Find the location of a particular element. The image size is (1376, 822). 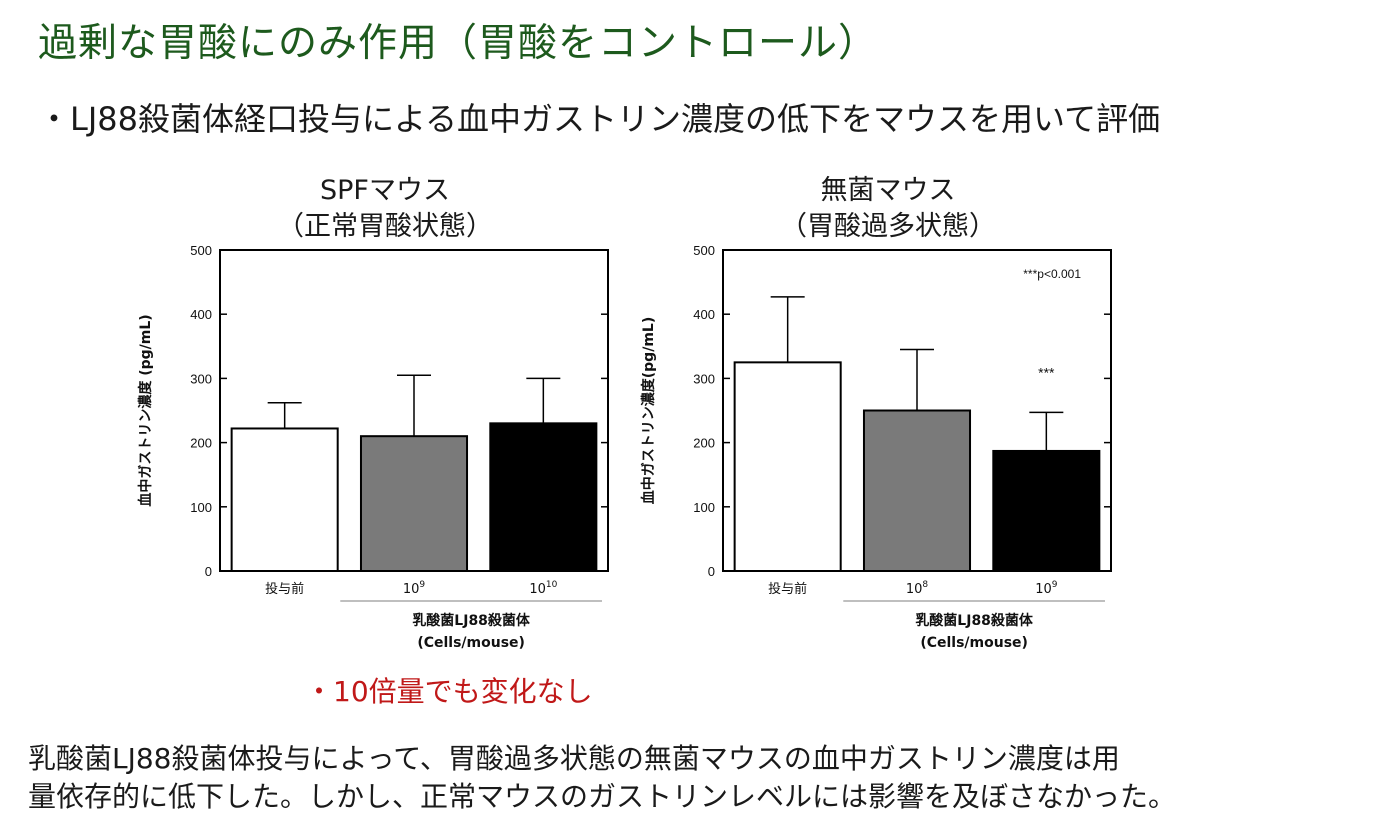

p-value-note: ***p<0.001 is located at coordinates (1052, 274).